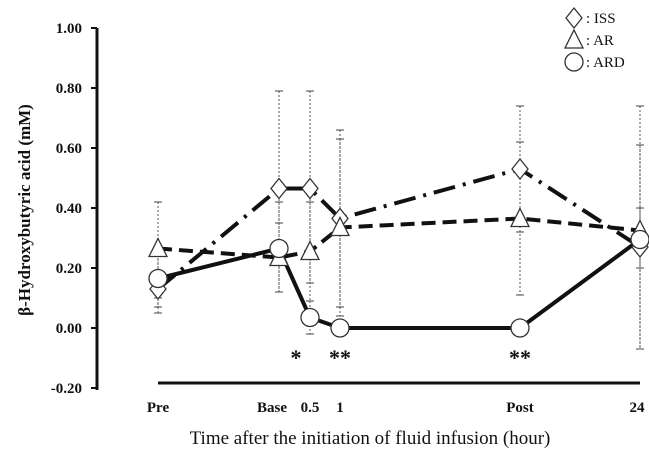  What do you see at coordinates (601, 19) in the screenshot?
I see `legend-label-iss: : ISS` at bounding box center [601, 19].